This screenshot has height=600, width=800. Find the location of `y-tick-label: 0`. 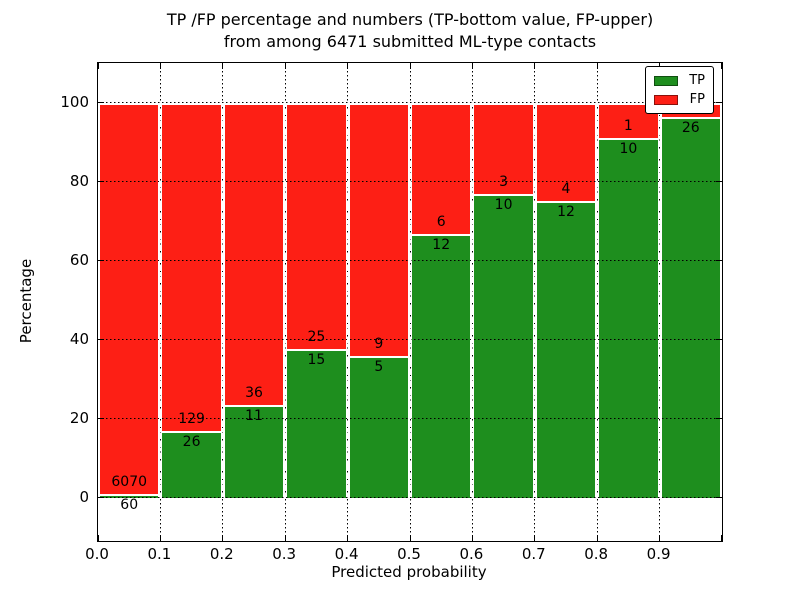

y-tick-label: 0 is located at coordinates (84, 496).